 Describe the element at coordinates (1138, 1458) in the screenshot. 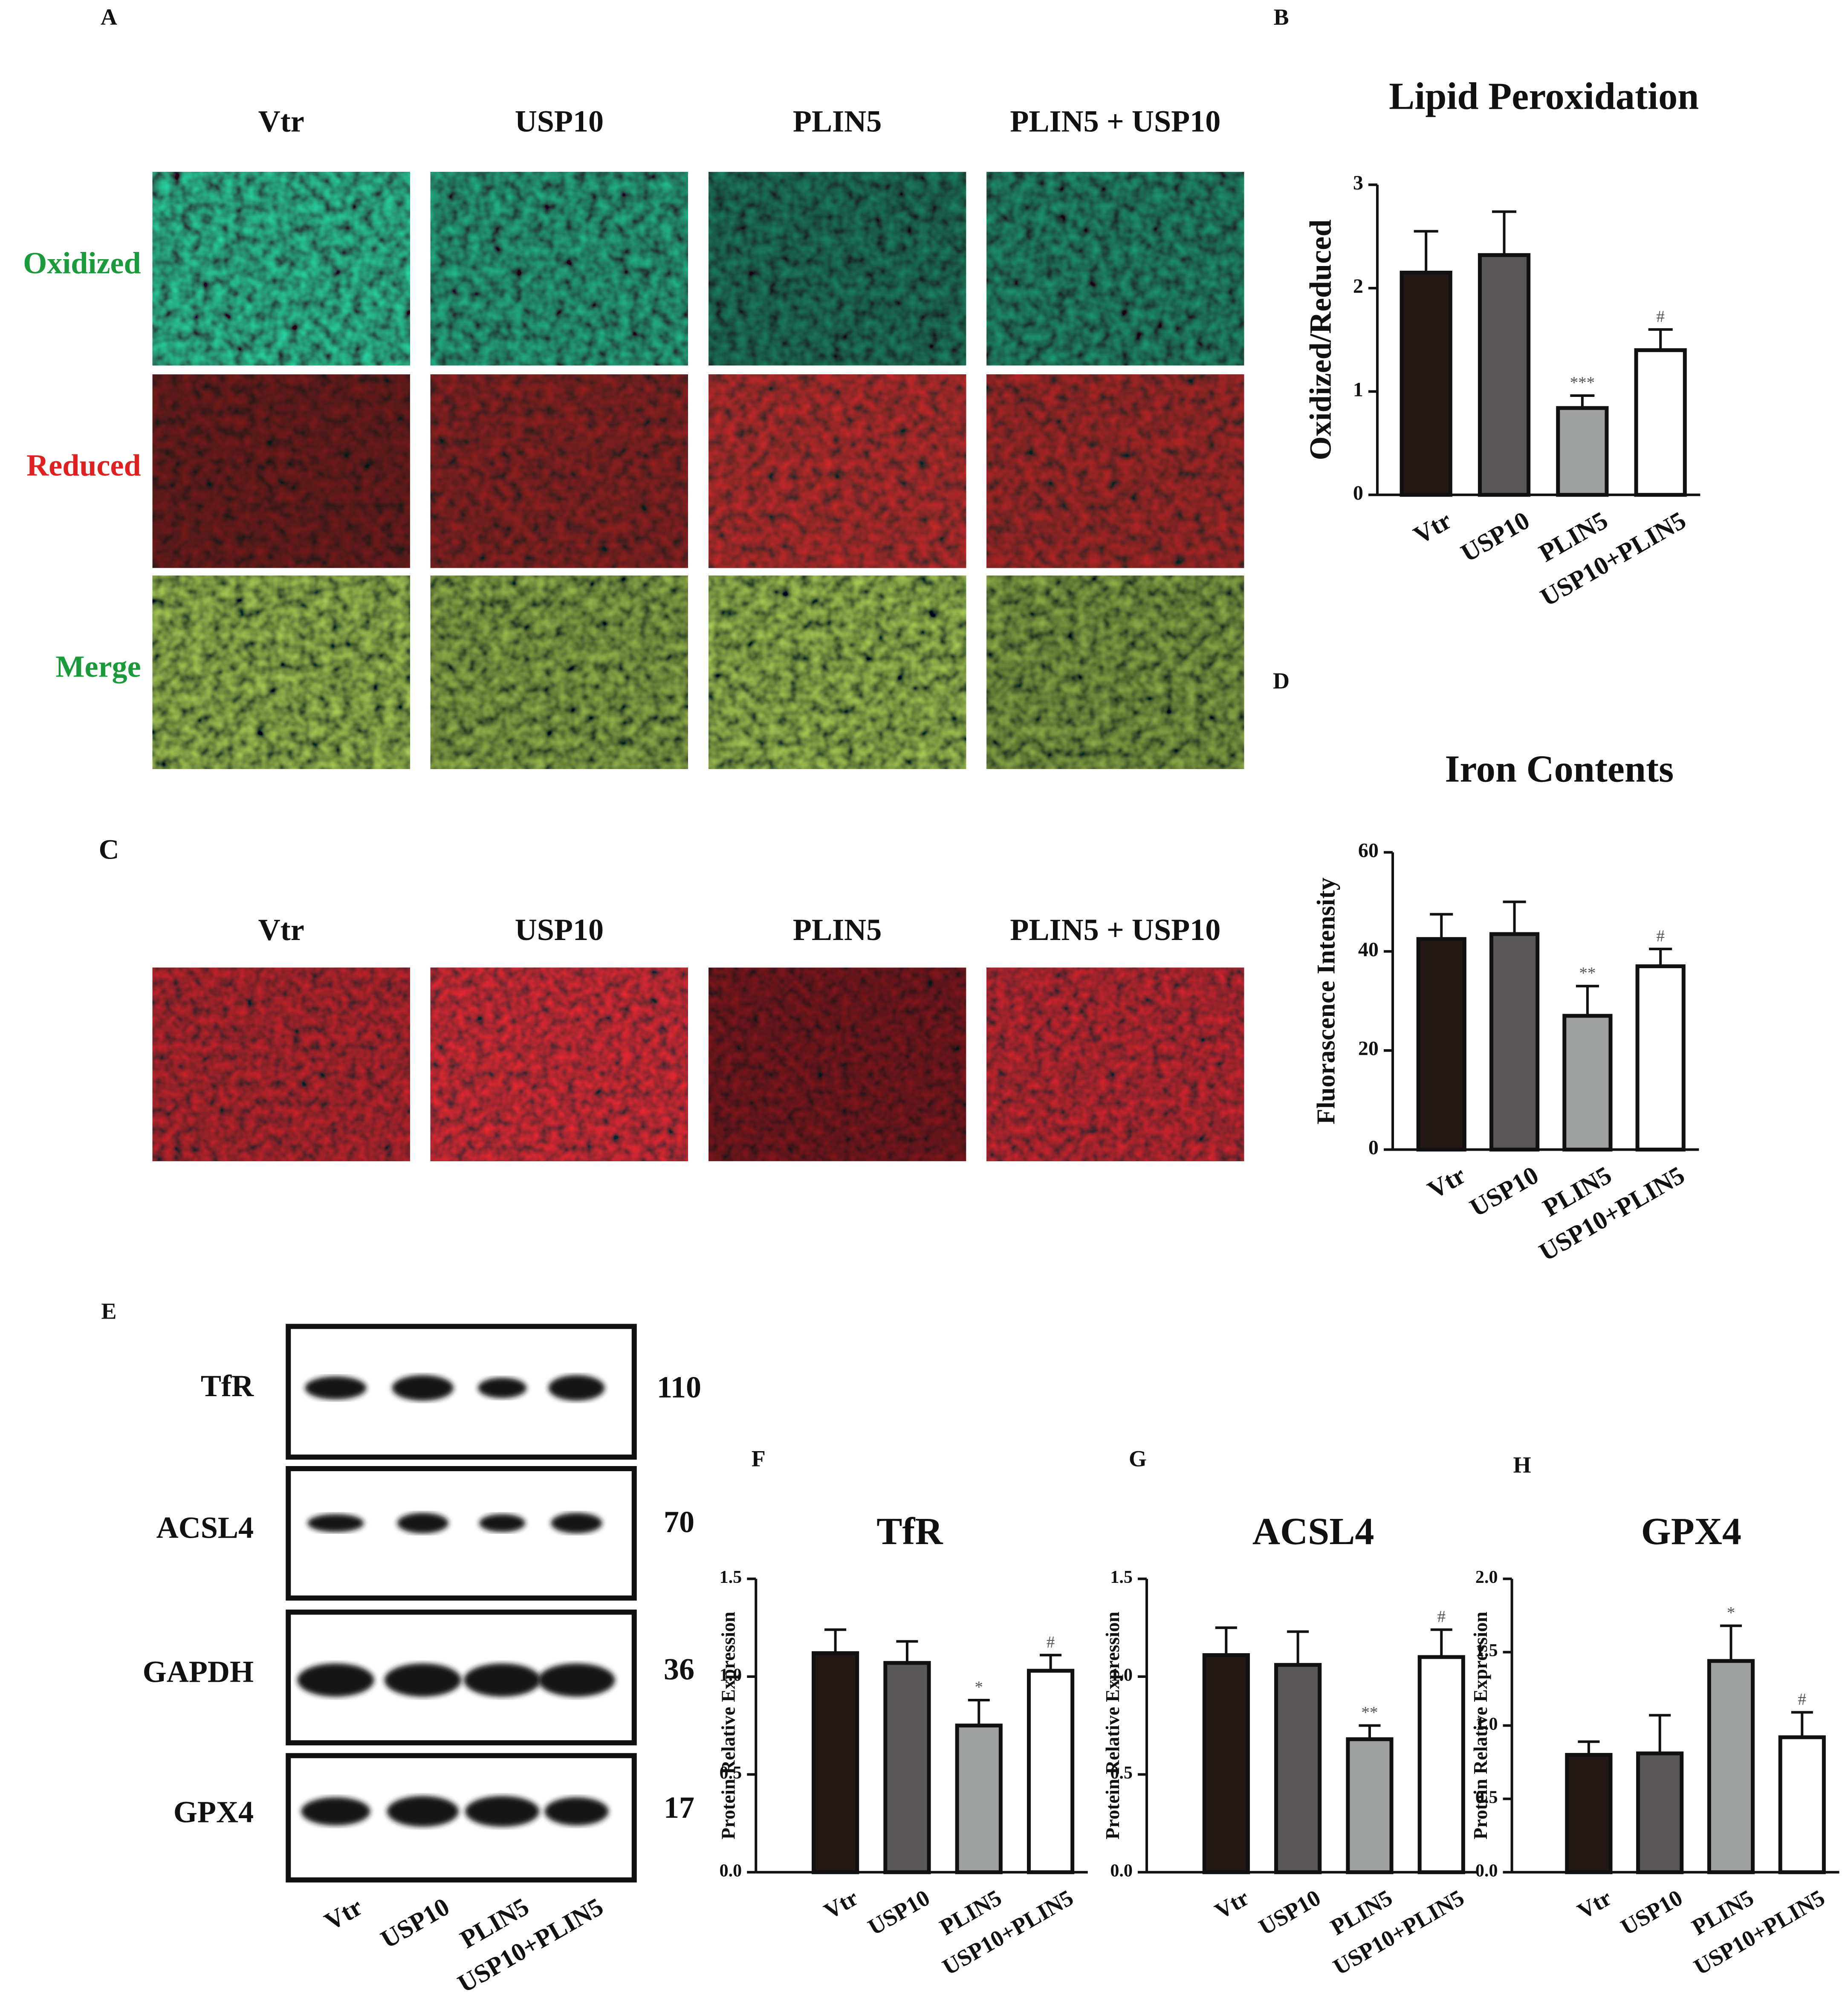

I see `panel-letter: G` at that location.